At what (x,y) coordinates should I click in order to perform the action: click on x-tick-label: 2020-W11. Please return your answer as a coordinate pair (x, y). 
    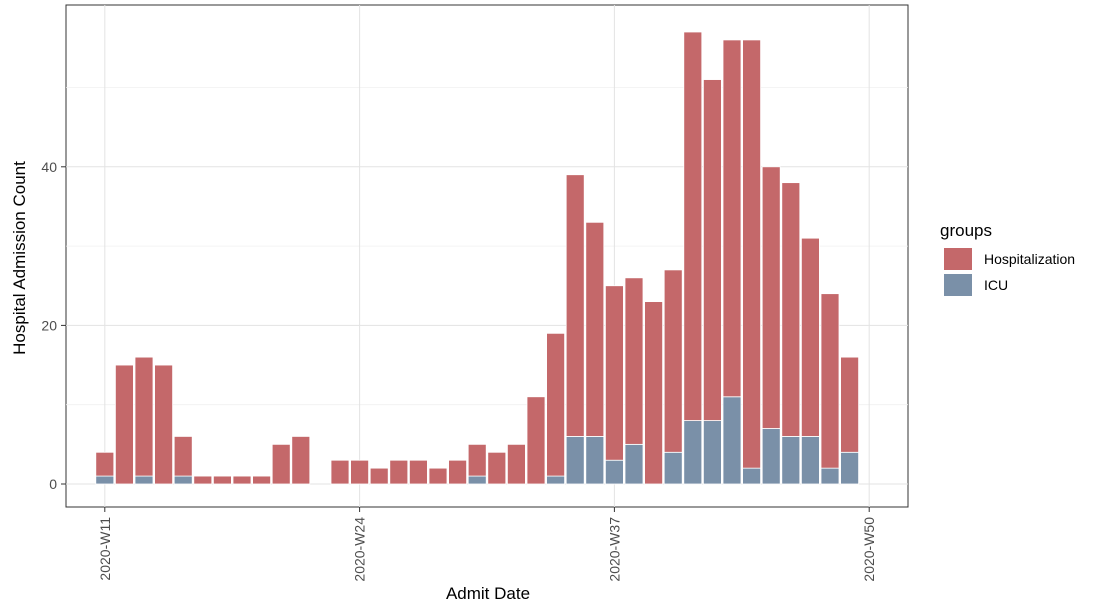
    Looking at the image, I should click on (105, 549).